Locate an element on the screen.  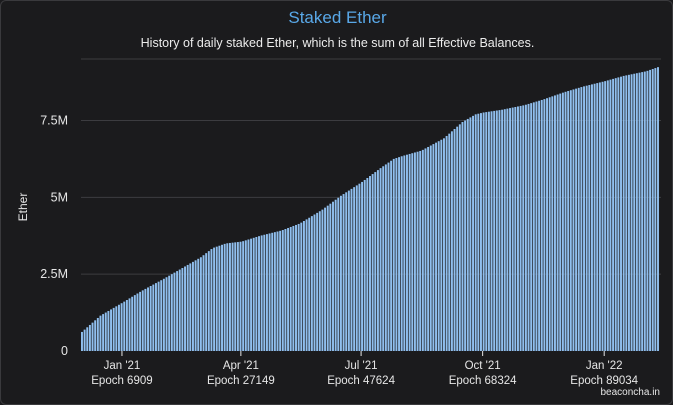
x-tick-label: Oct '21 is located at coordinates (483, 366).